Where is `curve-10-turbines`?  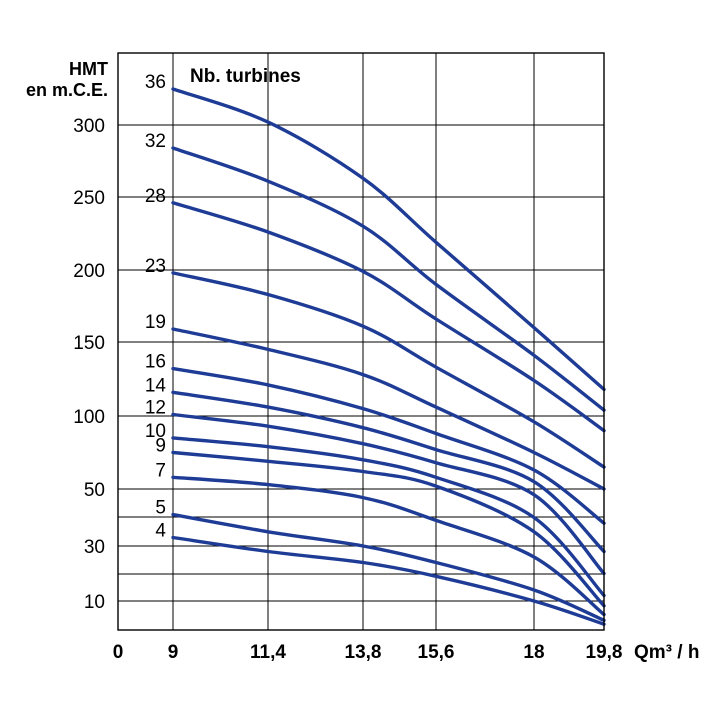
curve-10-turbines is located at coordinates (388, 517).